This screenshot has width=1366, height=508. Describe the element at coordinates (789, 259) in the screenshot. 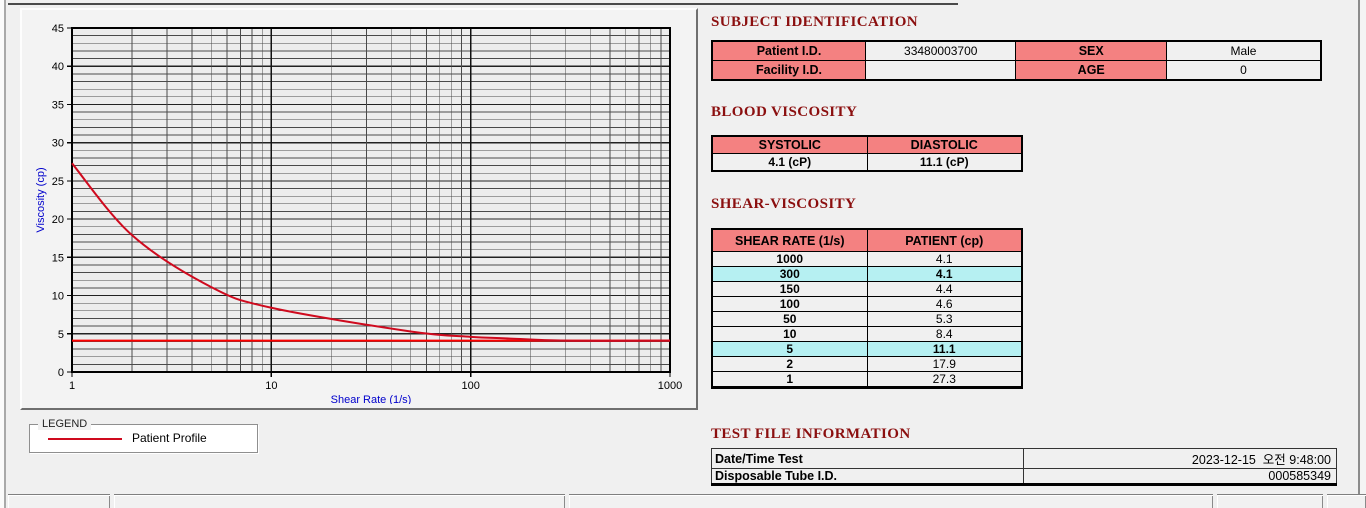

I see `shear-rate-cell: 1000` at that location.